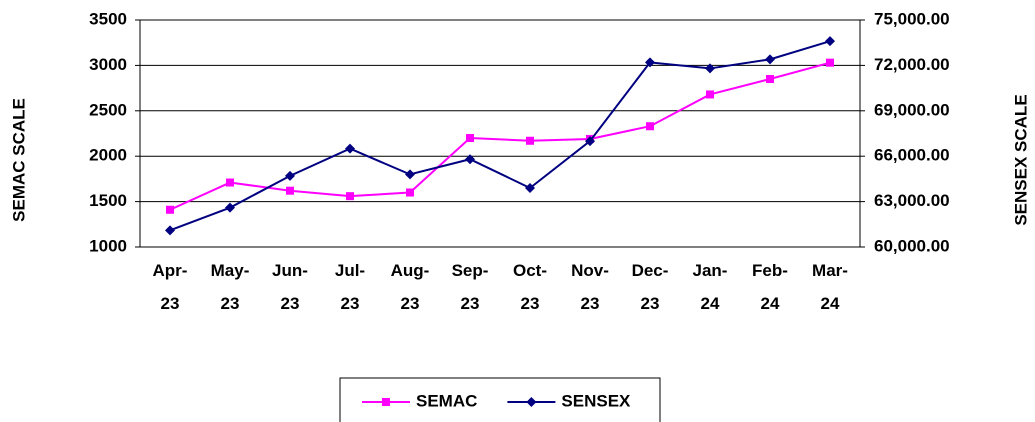 This screenshot has height=422, width=1035. Describe the element at coordinates (108, 64) in the screenshot. I see `y-tick-label: 3000` at that location.